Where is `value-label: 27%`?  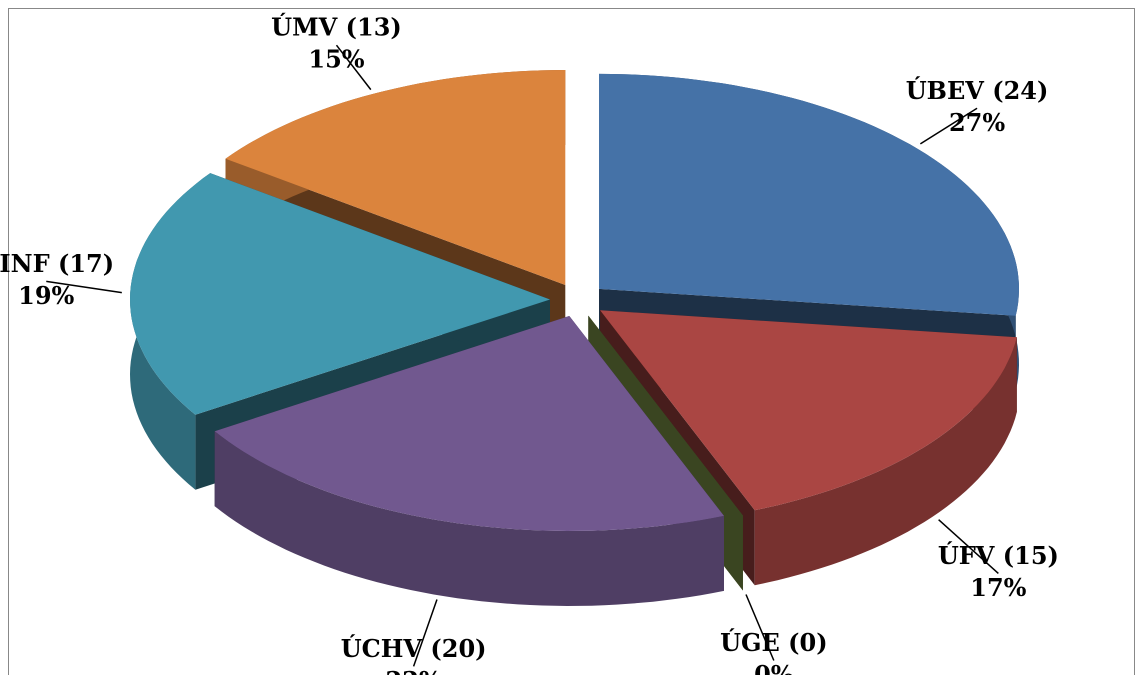
value-label: 27% is located at coordinates (977, 122).